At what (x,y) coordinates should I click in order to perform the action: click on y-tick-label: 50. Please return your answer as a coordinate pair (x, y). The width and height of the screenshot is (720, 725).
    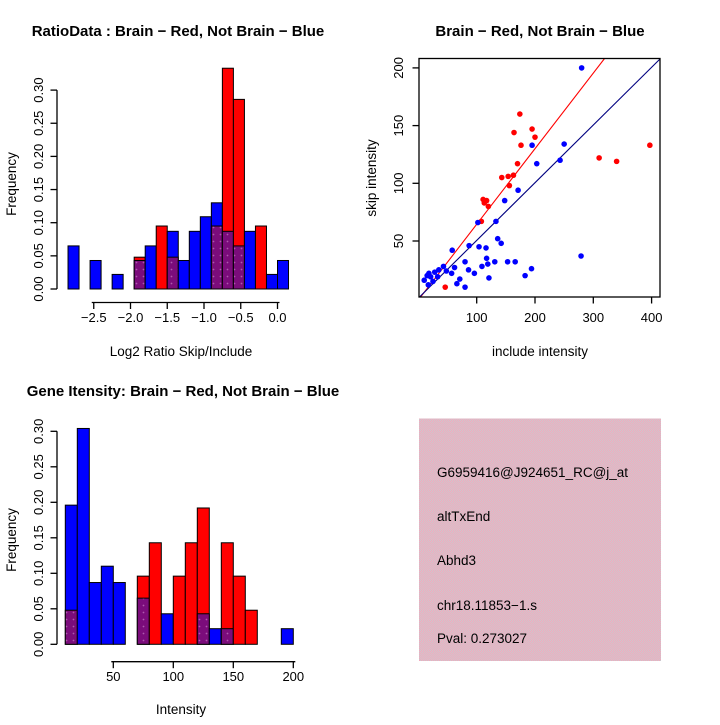
    Looking at the image, I should click on (398, 241).